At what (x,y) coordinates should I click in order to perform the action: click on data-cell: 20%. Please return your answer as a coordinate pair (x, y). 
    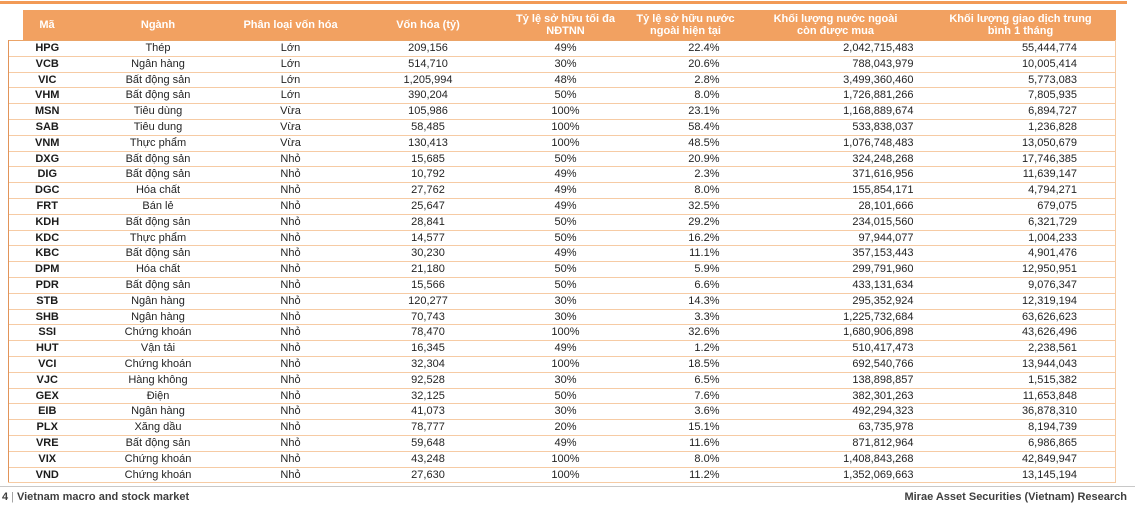
    Looking at the image, I should click on (565, 427).